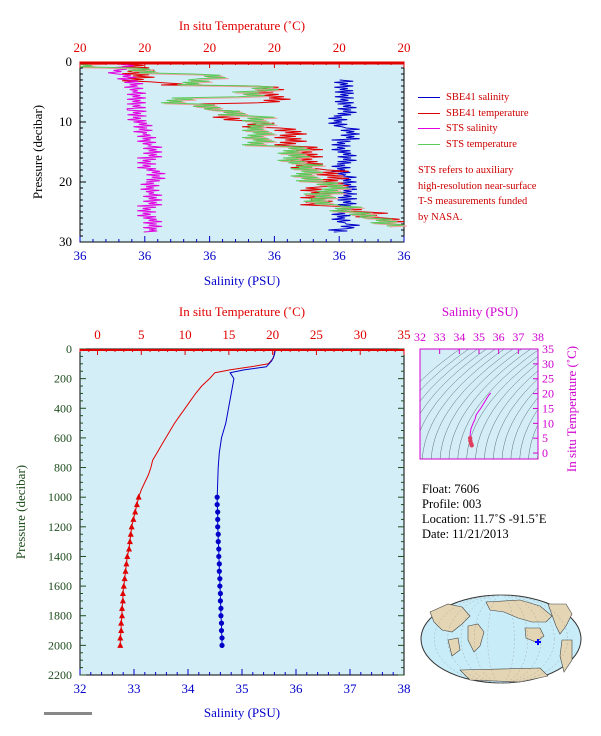  What do you see at coordinates (316, 334) in the screenshot?
I see `profile-temp-tick-label: 25` at bounding box center [316, 334].